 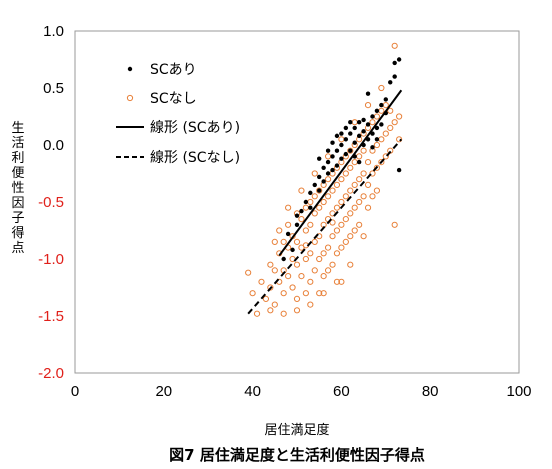 What do you see at coordinates (195, 128) in the screenshot?
I see `legend-label-linear-sc-ari: 線形 (SCあり)` at bounding box center [195, 128].